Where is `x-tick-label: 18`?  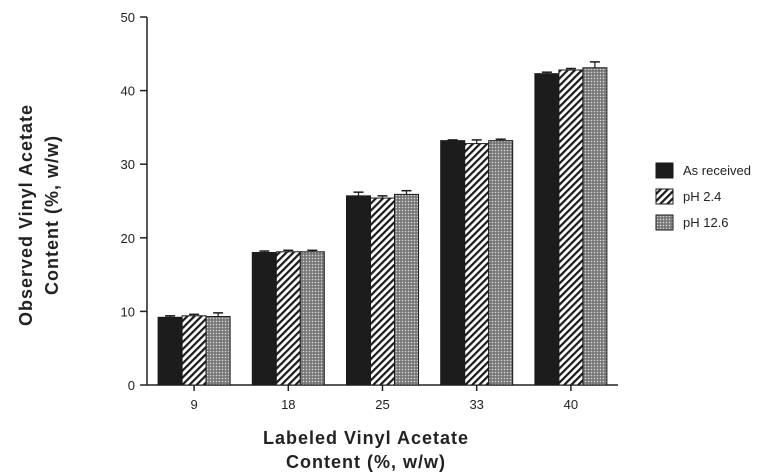 x-tick-label: 18 is located at coordinates (288, 404).